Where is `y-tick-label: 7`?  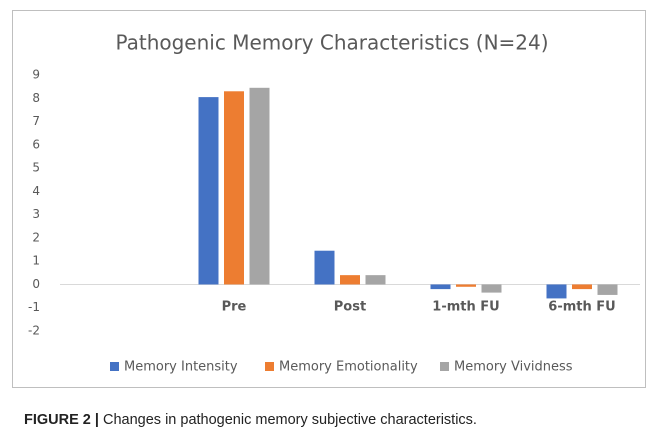
y-tick-label: 7 is located at coordinates (36, 121).